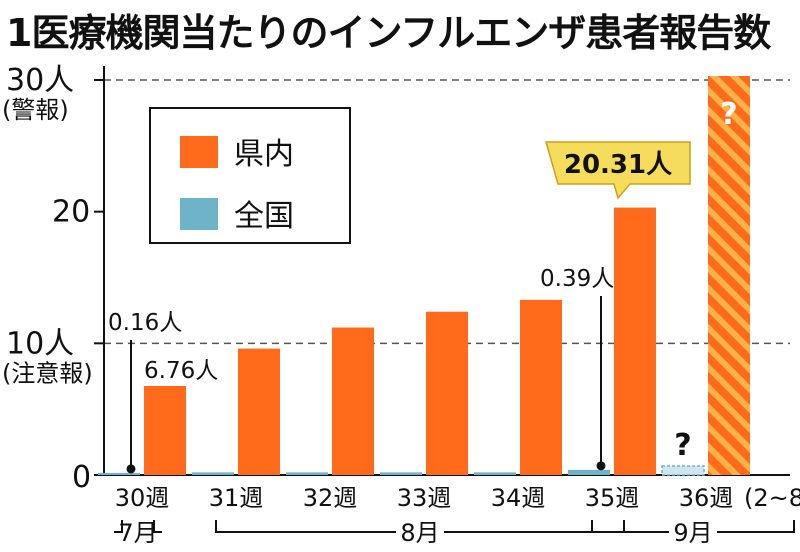 Image resolution: width=800 pixels, height=552 pixels. What do you see at coordinates (683, 470) in the screenshot?
I see `bar-zenkoku-unknown` at bounding box center [683, 470].